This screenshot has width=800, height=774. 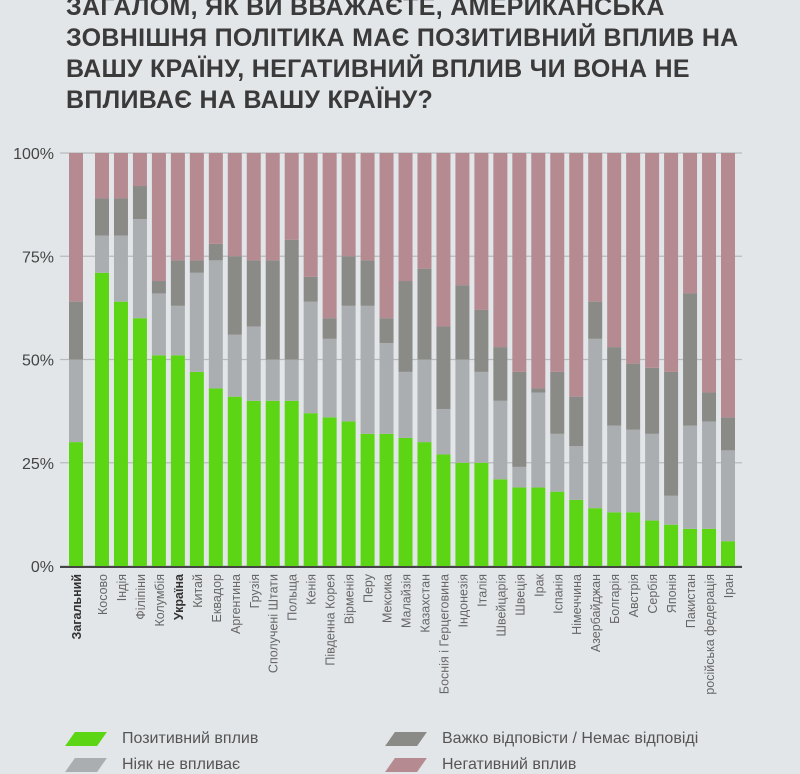 What do you see at coordinates (255, 591) in the screenshot?
I see `x-tick-label: Грузія` at bounding box center [255, 591].